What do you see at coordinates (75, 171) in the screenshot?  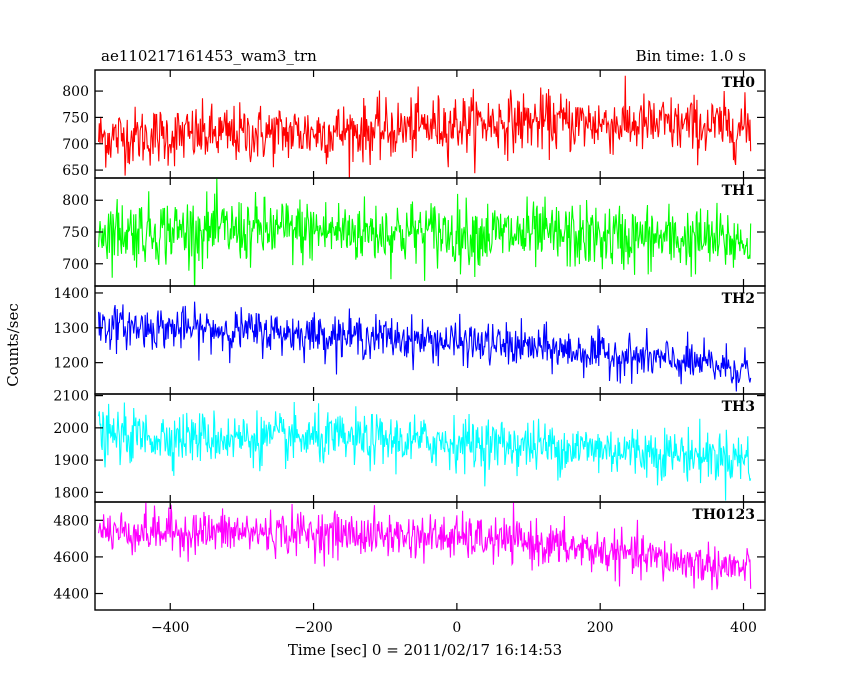 I see `y-tick-label: 650` at bounding box center [75, 171].